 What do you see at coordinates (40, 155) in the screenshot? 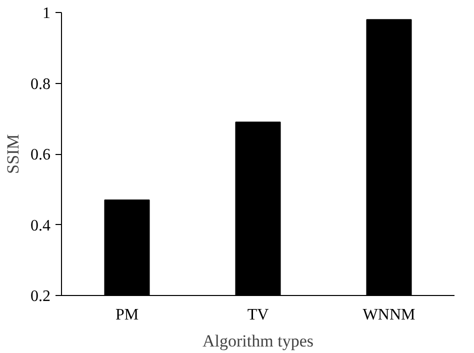
I see `y-tick-label: 0.6` at bounding box center [40, 155].